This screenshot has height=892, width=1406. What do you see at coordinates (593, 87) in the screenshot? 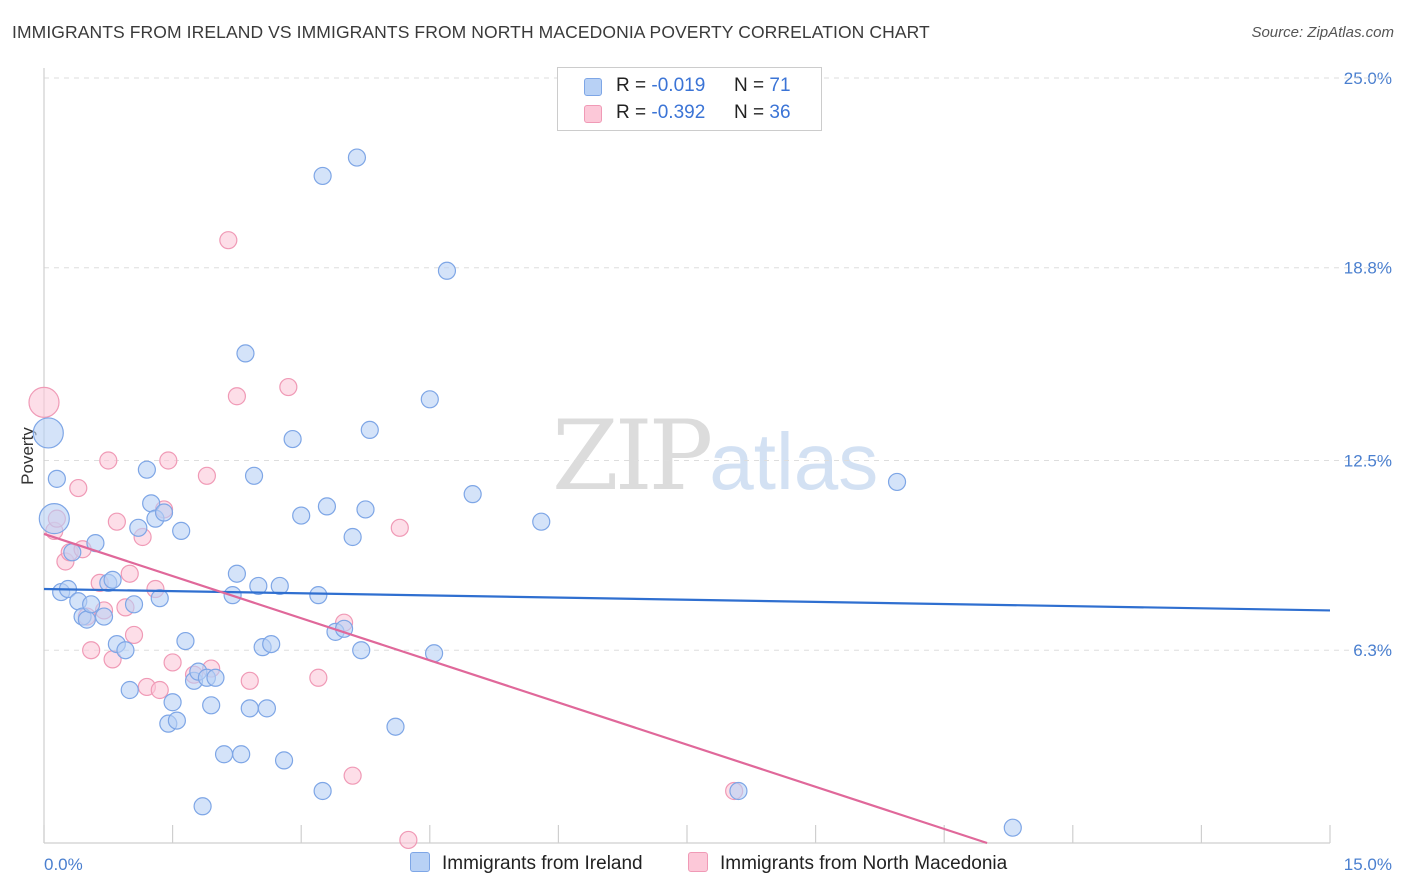
I see `legend-swatch-ireland` at bounding box center [593, 87].